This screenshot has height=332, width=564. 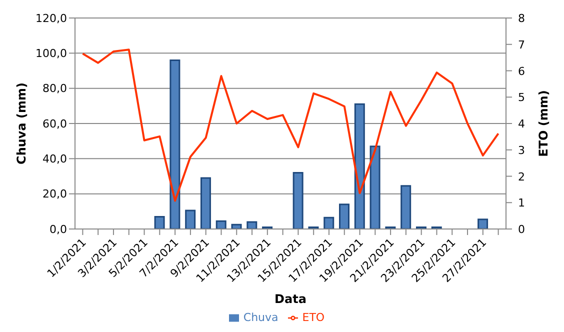 What do you see at coordinates (51, 53) in the screenshot?
I see `y-tick-label: 100,0` at bounding box center [51, 53].